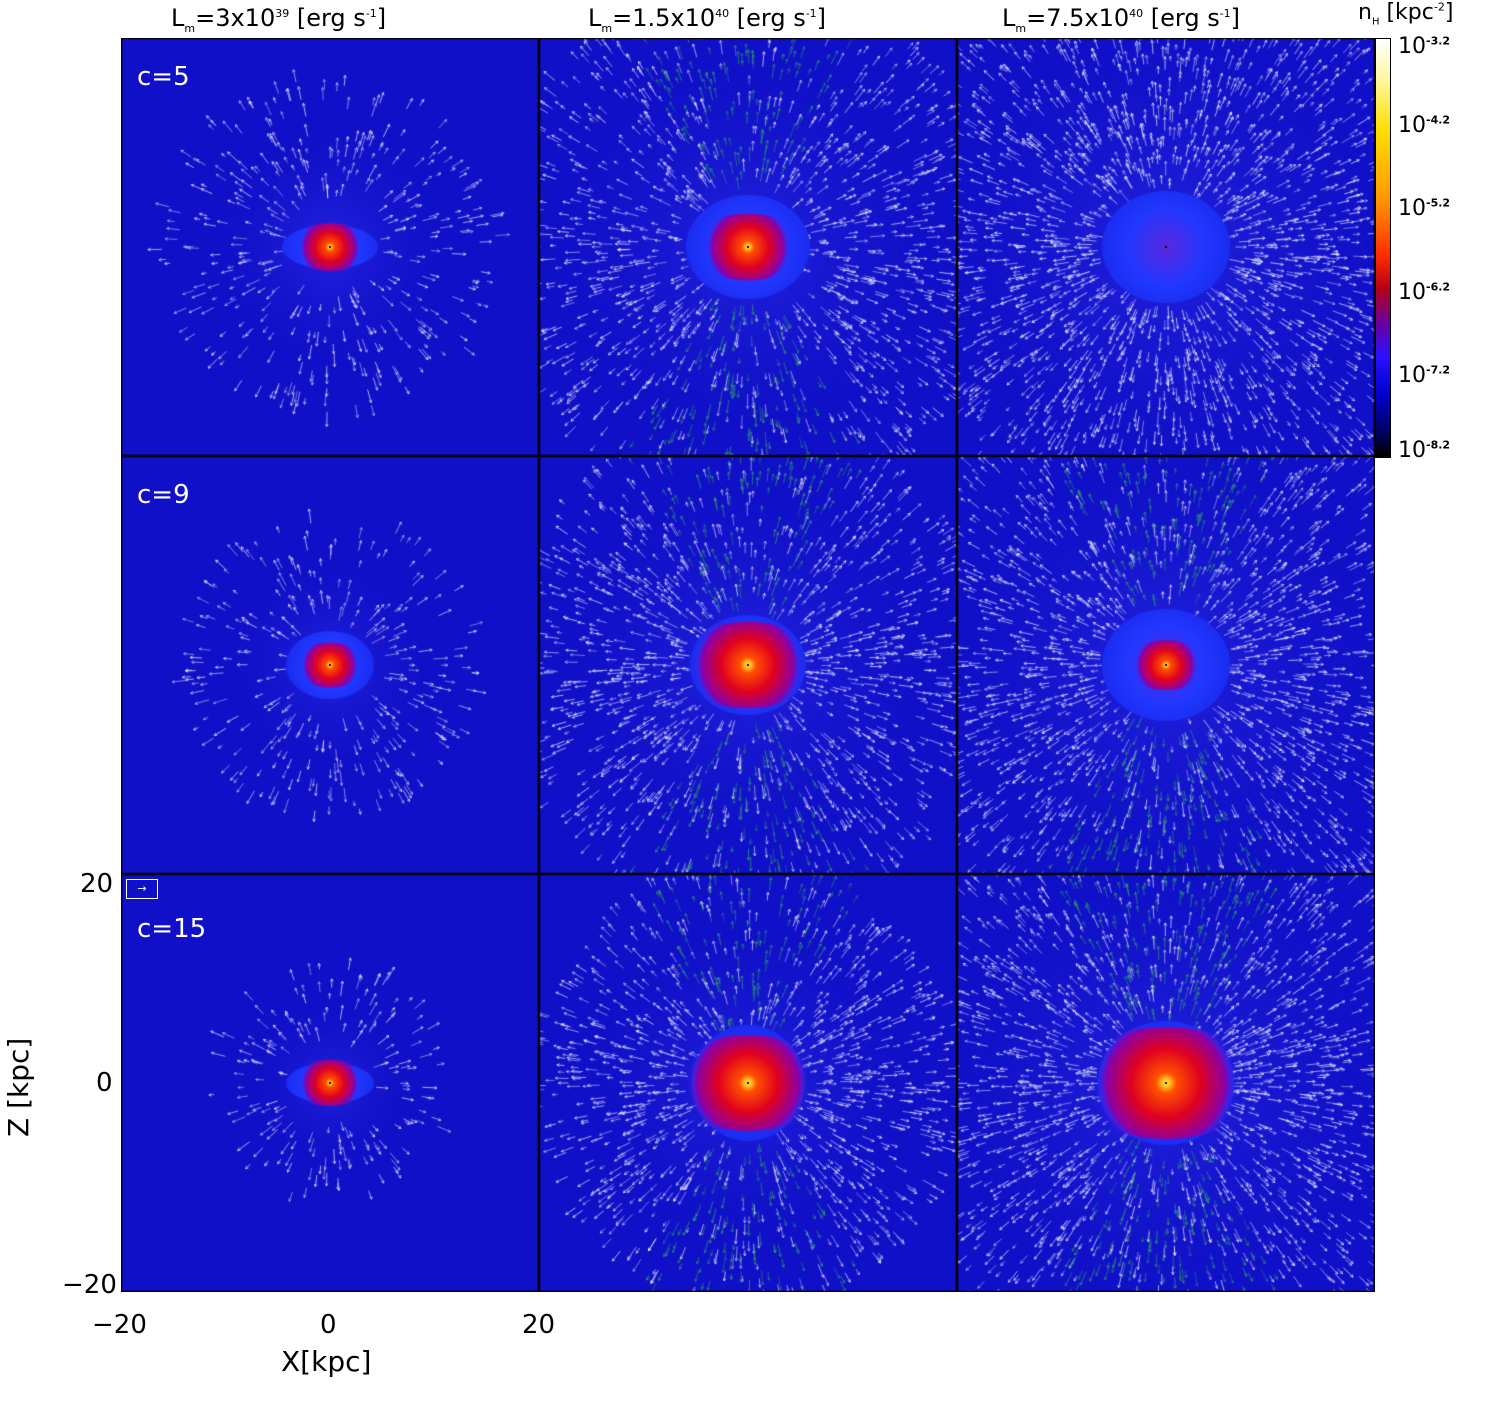 This screenshot has height=1409, width=1495. I want to click on y-tick: −20, so click(89, 1285).